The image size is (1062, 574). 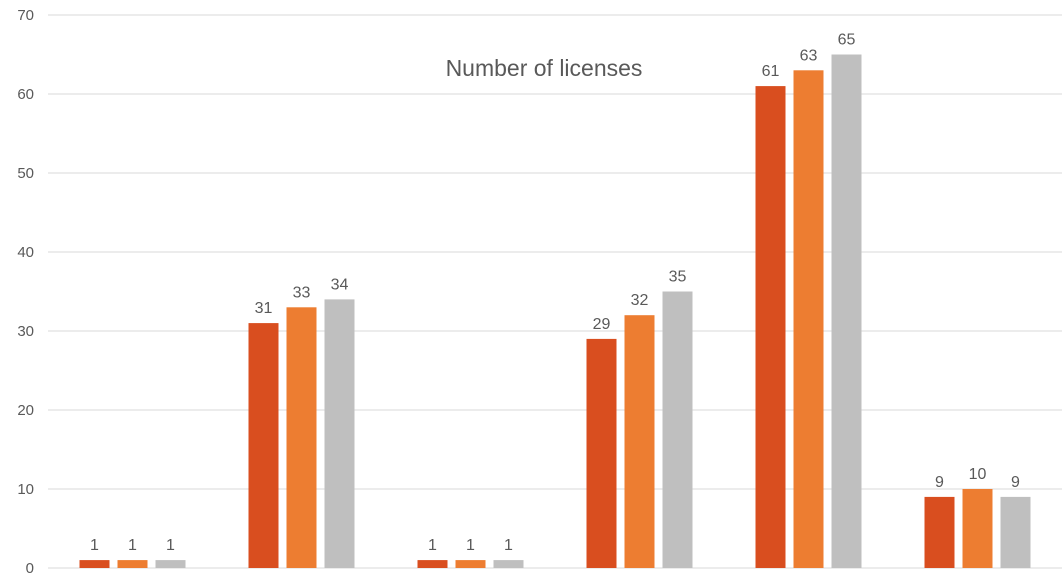 What do you see at coordinates (847, 40) in the screenshot?
I see `data-label: 65` at bounding box center [847, 40].